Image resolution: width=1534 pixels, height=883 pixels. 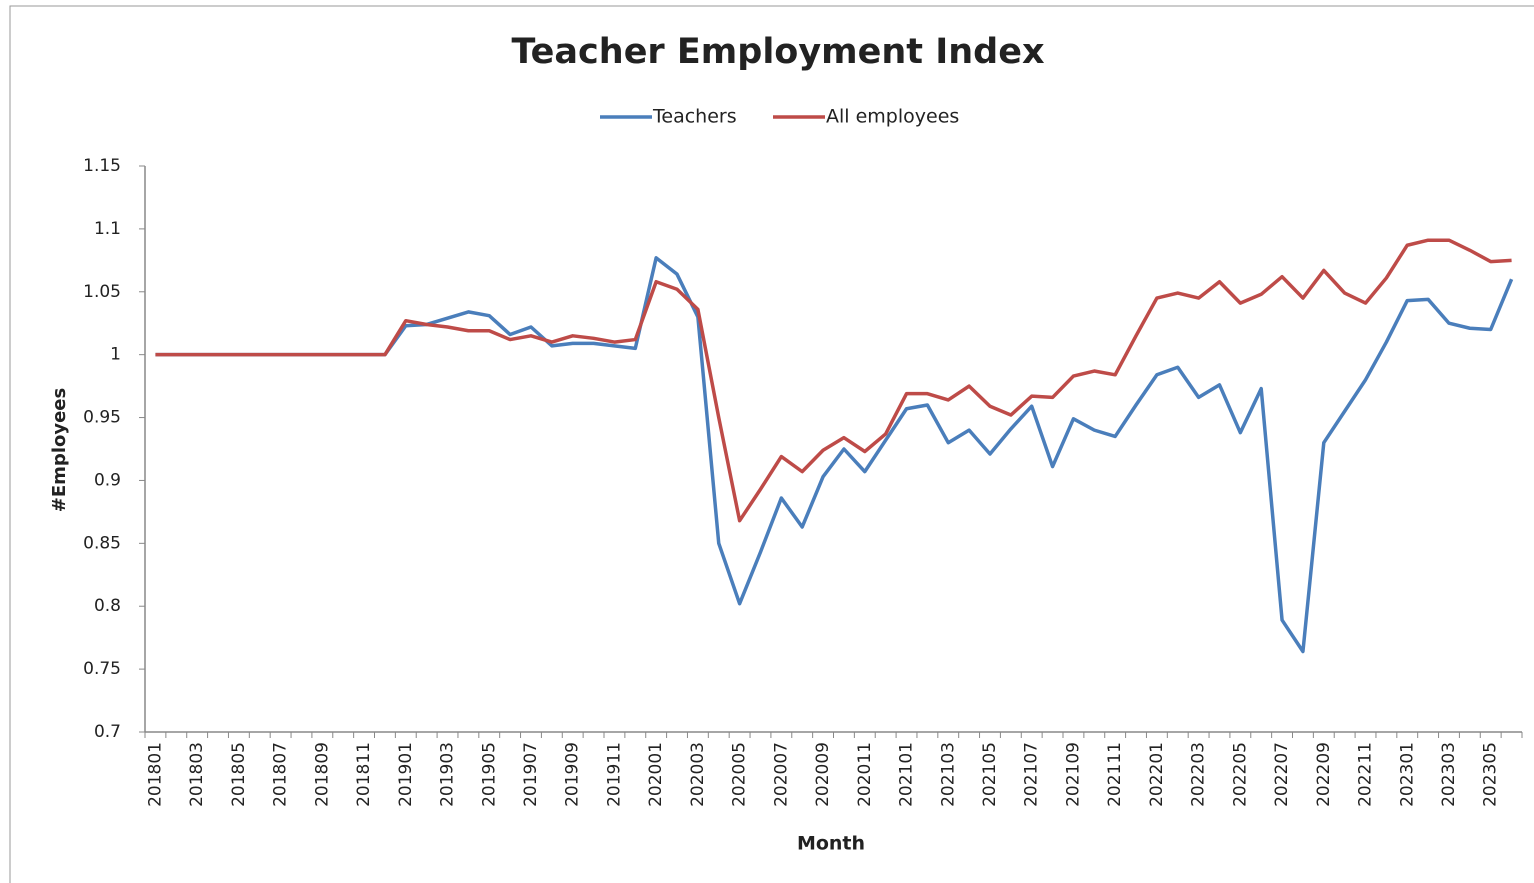 I want to click on x-tick-label: 201805, so click(x=239, y=774).